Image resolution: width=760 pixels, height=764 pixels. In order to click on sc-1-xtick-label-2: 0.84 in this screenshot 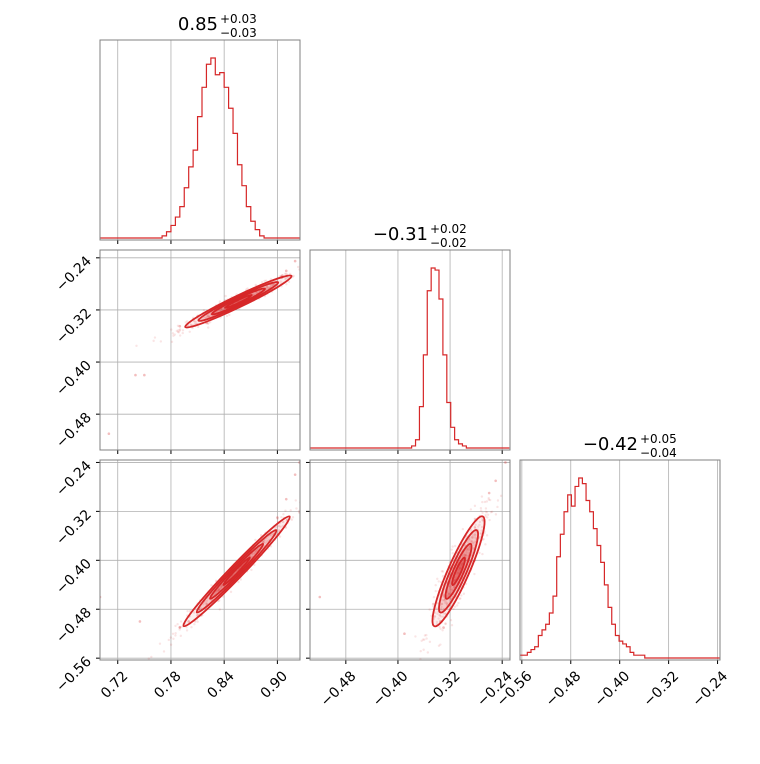, I will do `click(220, 684)`.